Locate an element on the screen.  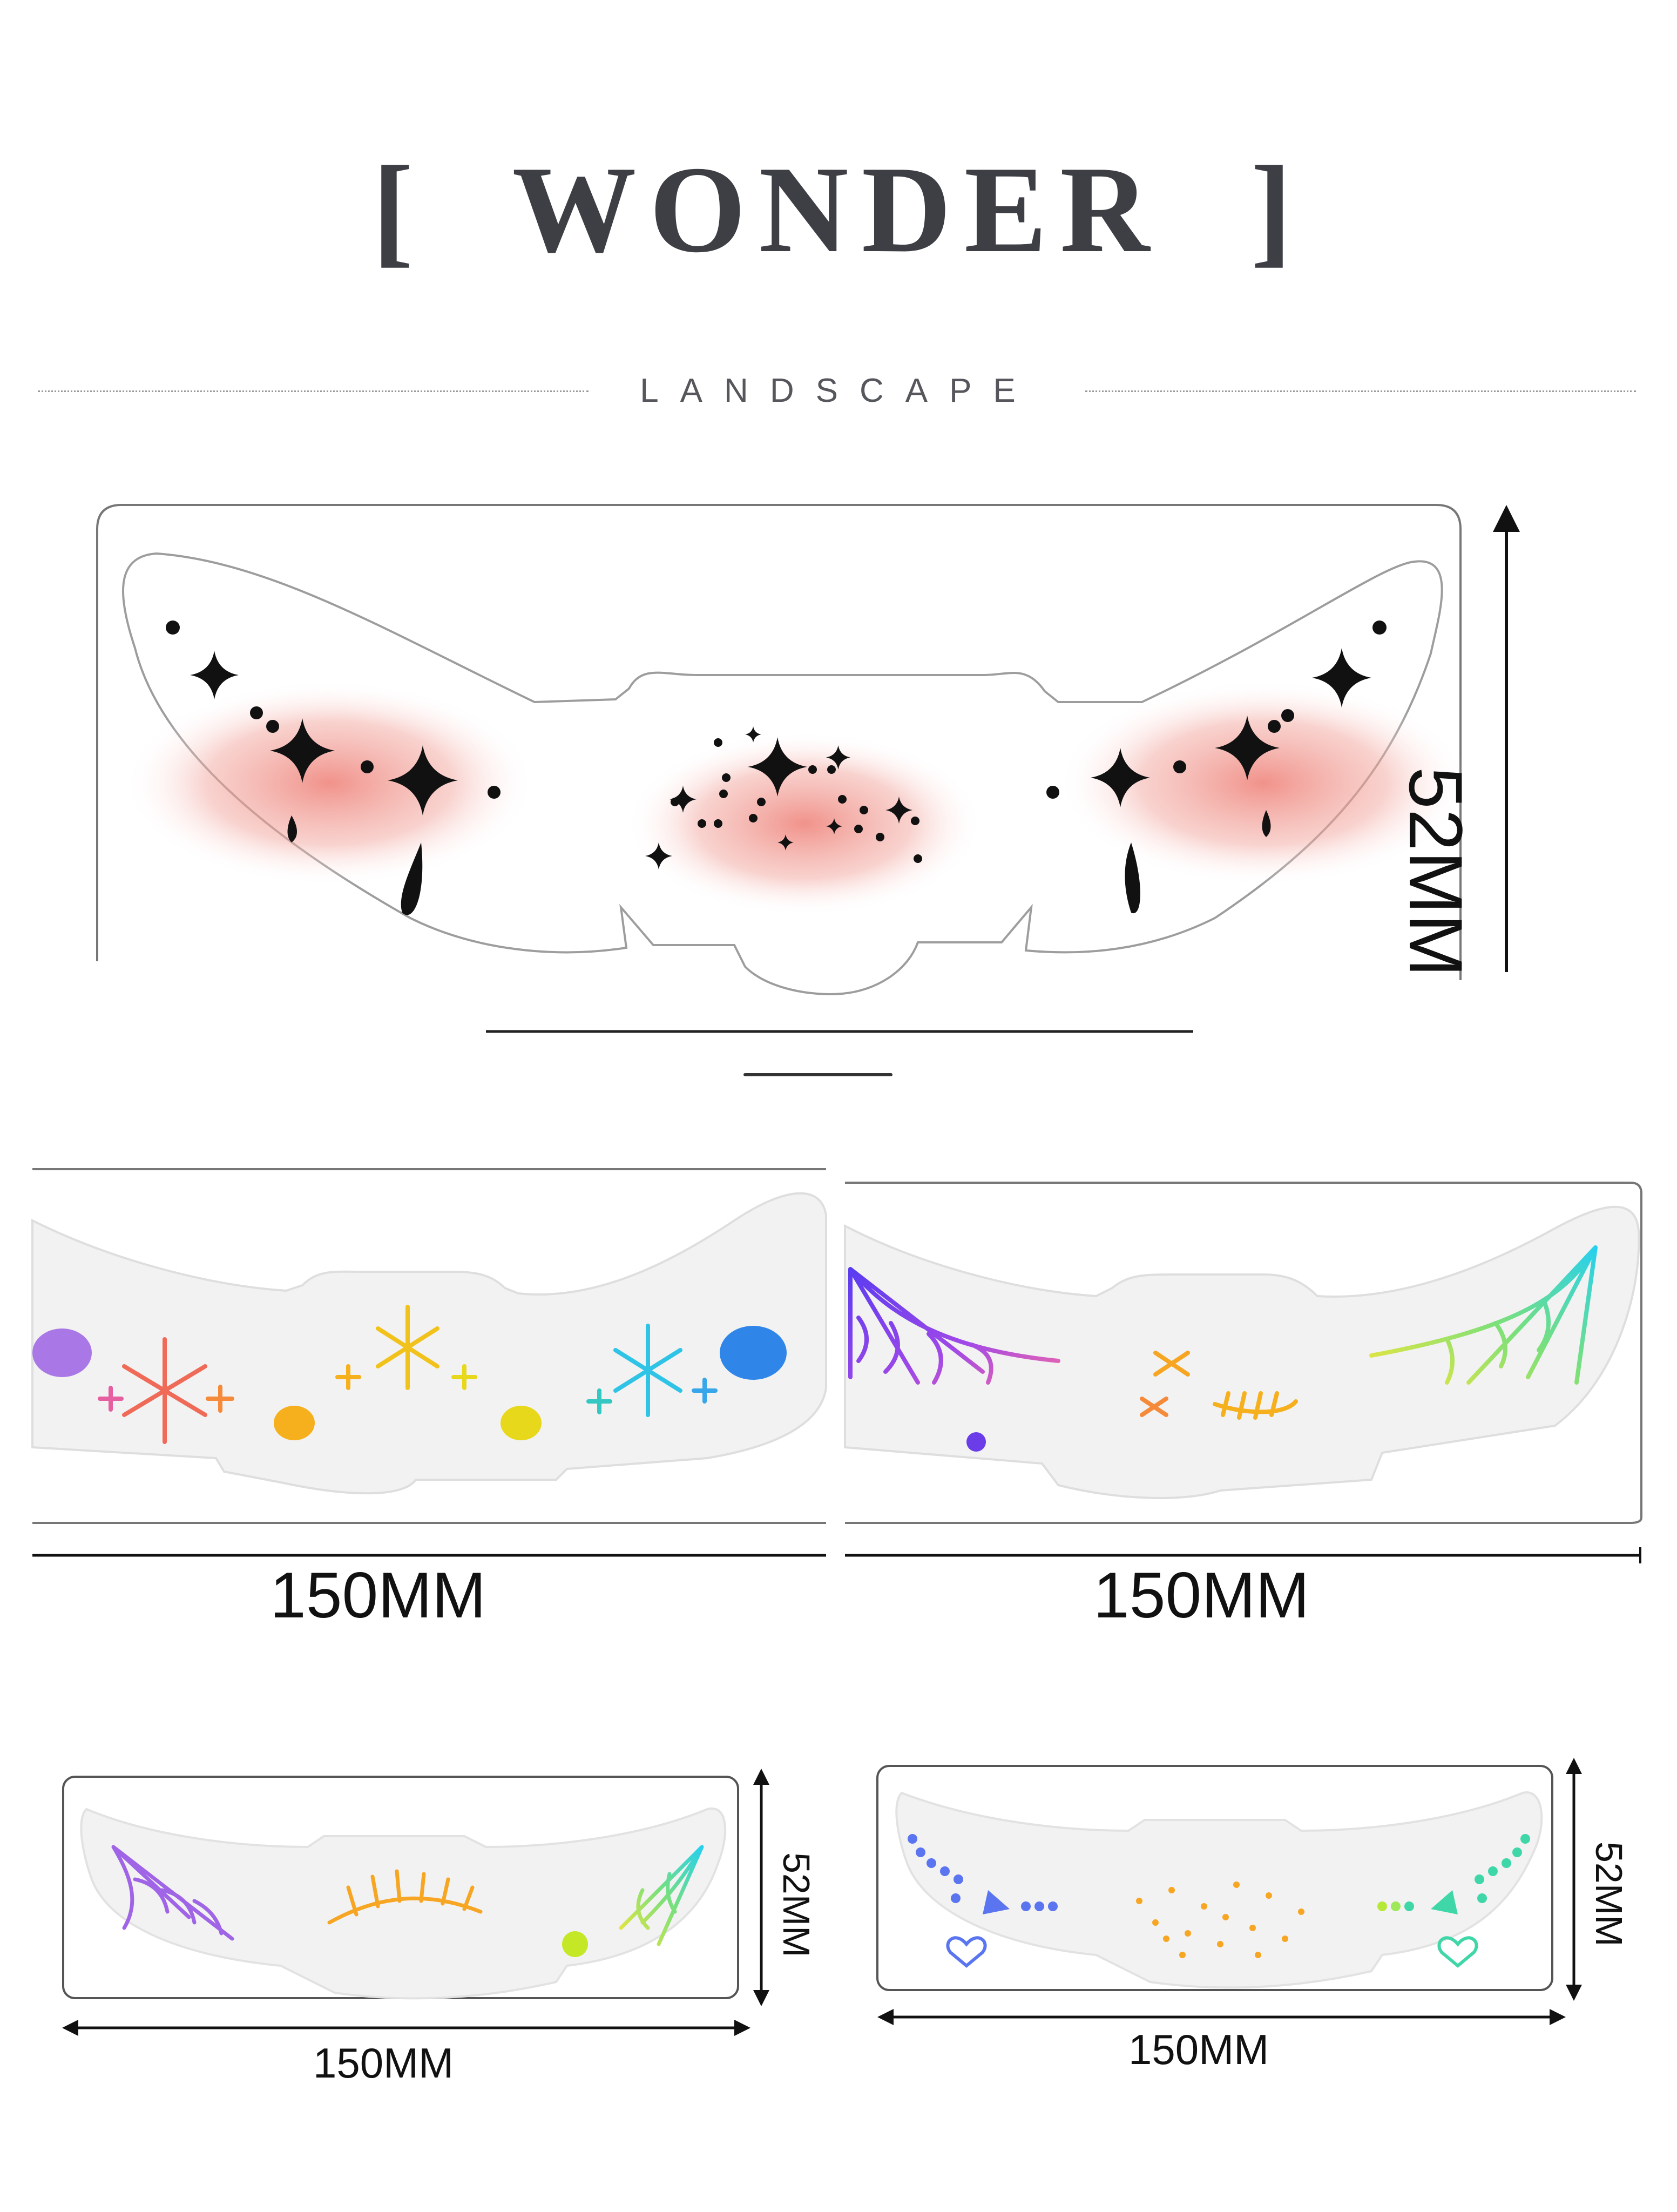
variant-4-width-label: 150MM is located at coordinates (1199, 2049).